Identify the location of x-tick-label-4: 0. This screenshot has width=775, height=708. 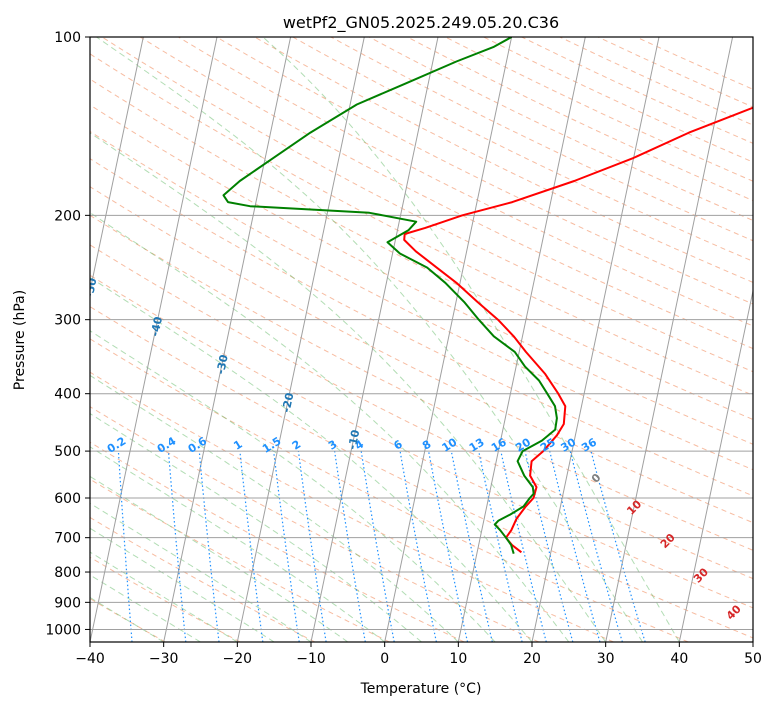
(384, 659).